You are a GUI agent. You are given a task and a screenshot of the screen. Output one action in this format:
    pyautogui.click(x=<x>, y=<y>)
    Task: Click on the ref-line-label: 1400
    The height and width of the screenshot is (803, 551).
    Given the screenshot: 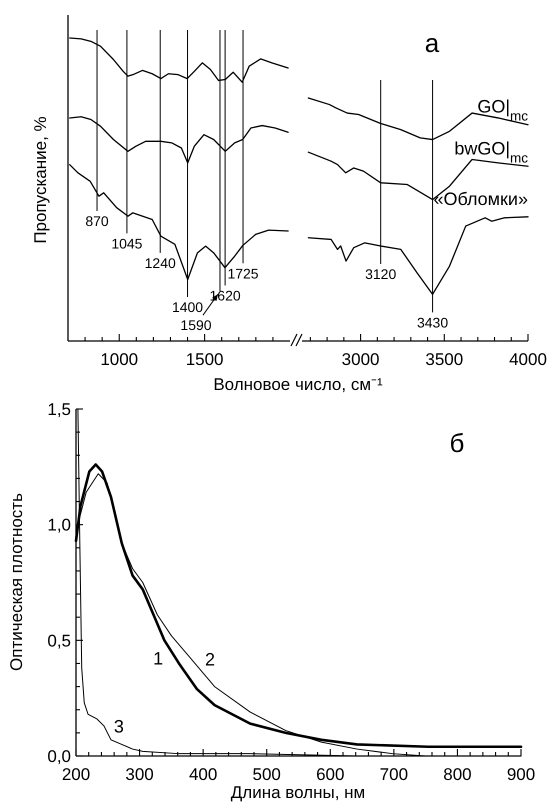 What is the action you would take?
    pyautogui.click(x=188, y=307)
    